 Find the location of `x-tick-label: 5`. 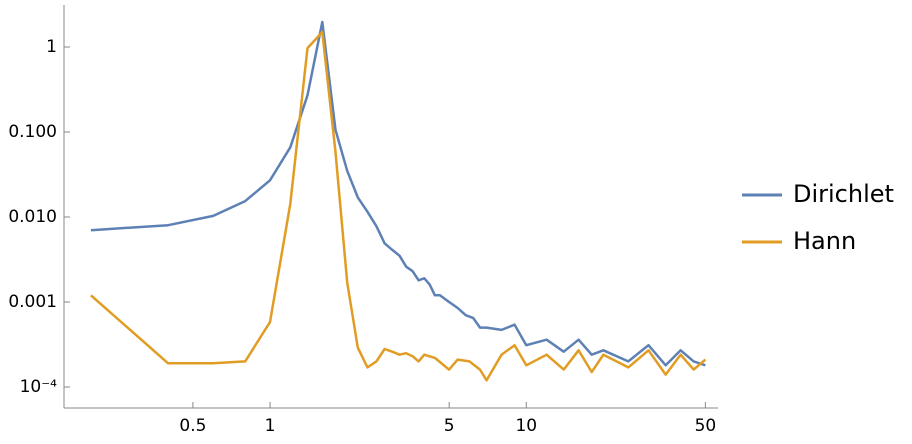

x-tick-label: 5 is located at coordinates (449, 426).